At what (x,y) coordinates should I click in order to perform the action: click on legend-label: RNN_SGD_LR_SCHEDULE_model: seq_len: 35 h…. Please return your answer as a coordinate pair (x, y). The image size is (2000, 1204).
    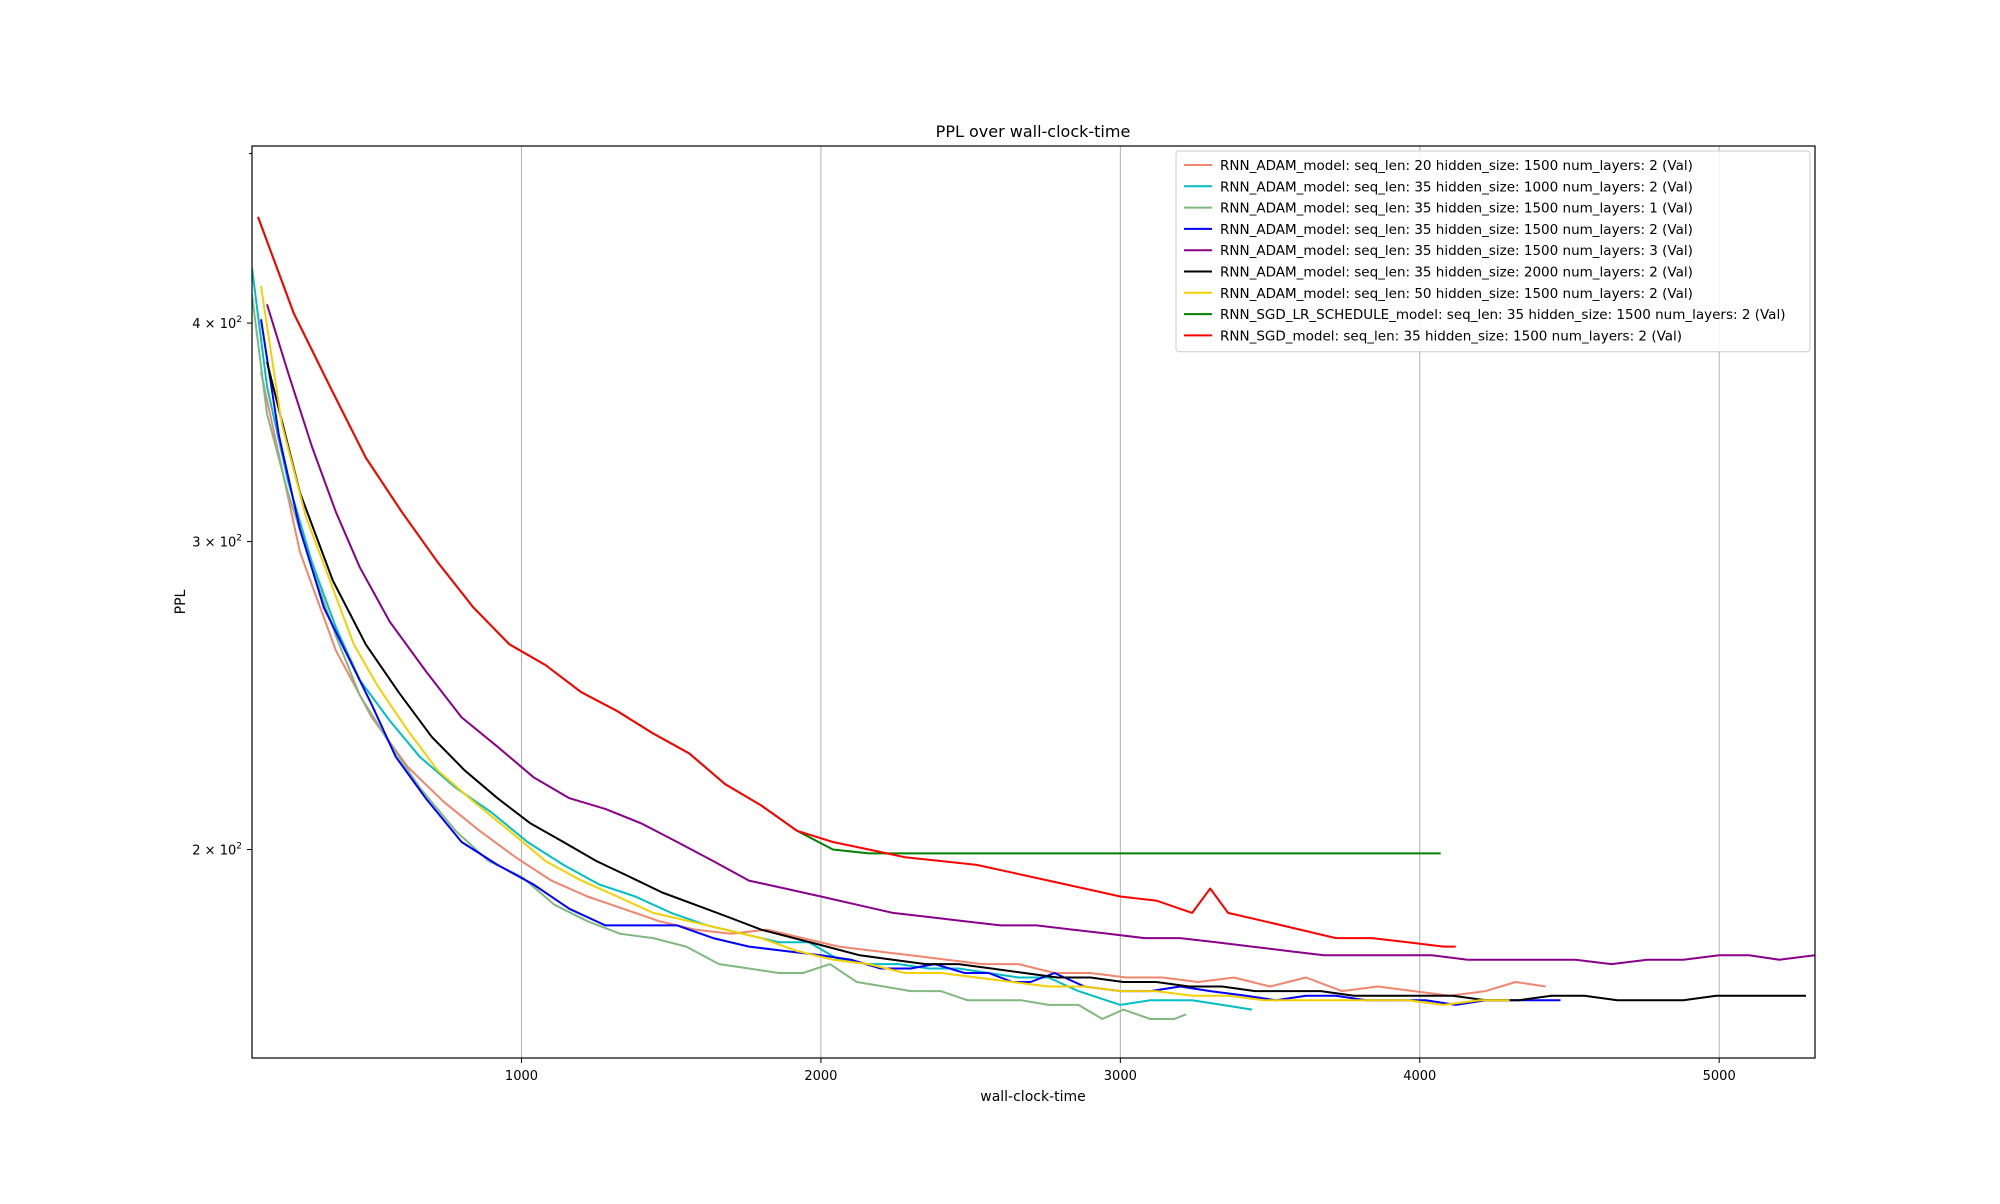
    Looking at the image, I should click on (1502, 315).